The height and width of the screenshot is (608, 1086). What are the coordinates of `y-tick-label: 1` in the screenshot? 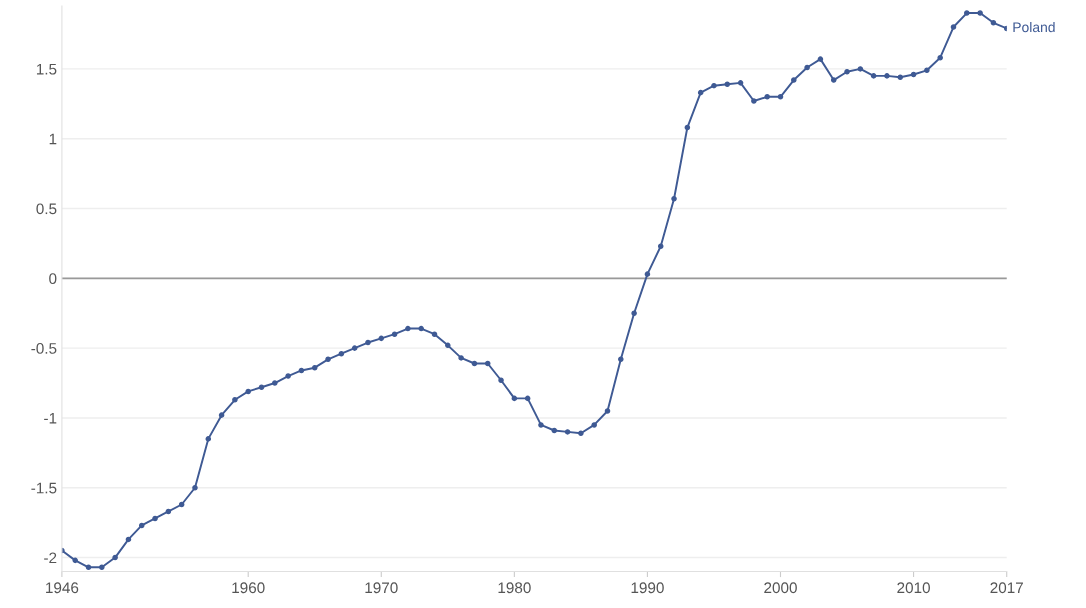 It's located at (53, 139).